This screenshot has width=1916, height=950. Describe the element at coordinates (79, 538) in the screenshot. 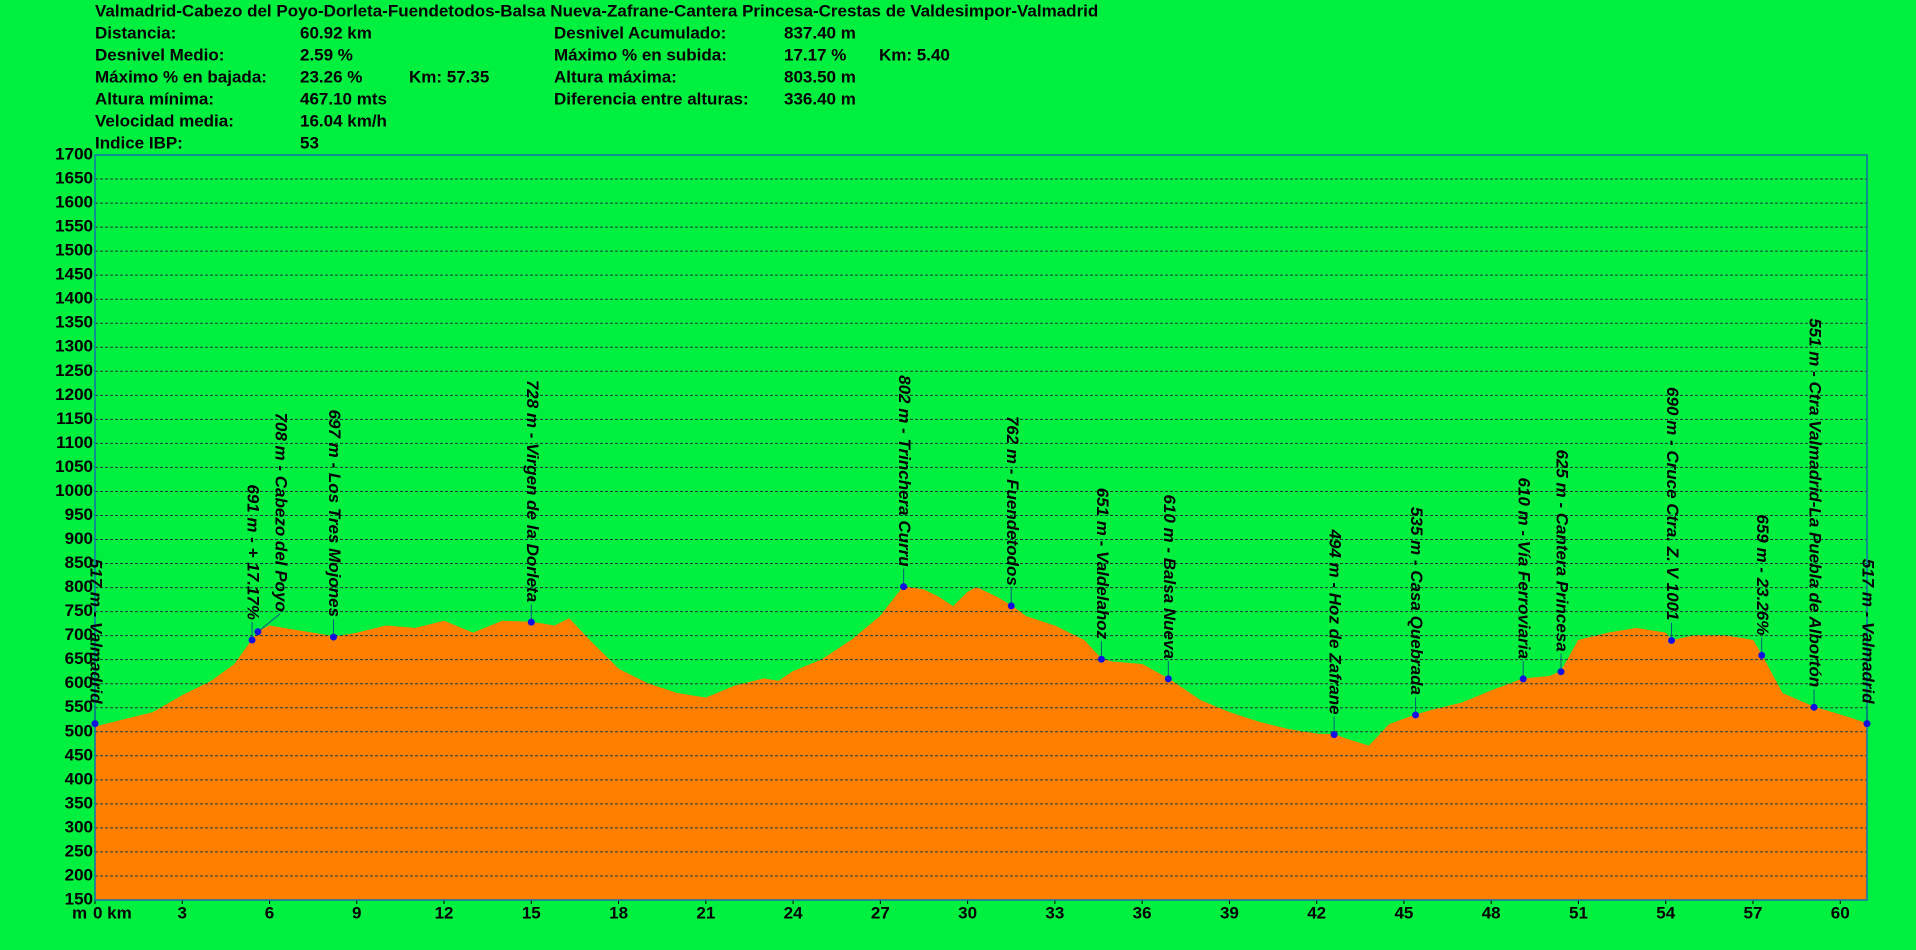

I see `y-tick-label: 900` at that location.